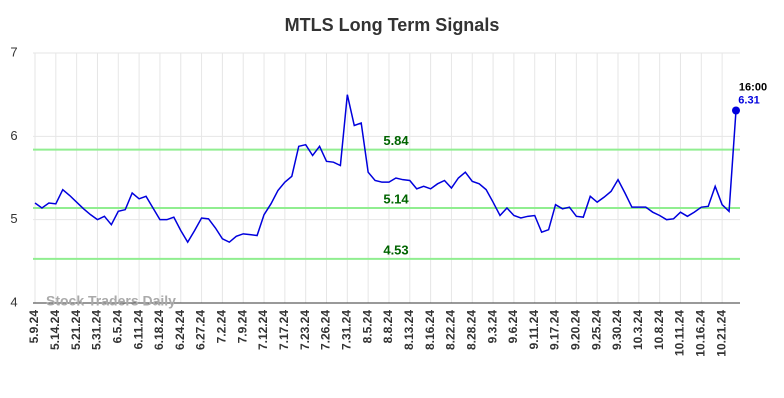  Describe the element at coordinates (596, 330) in the screenshot. I see `x-tick-label: 9.25.24` at that location.